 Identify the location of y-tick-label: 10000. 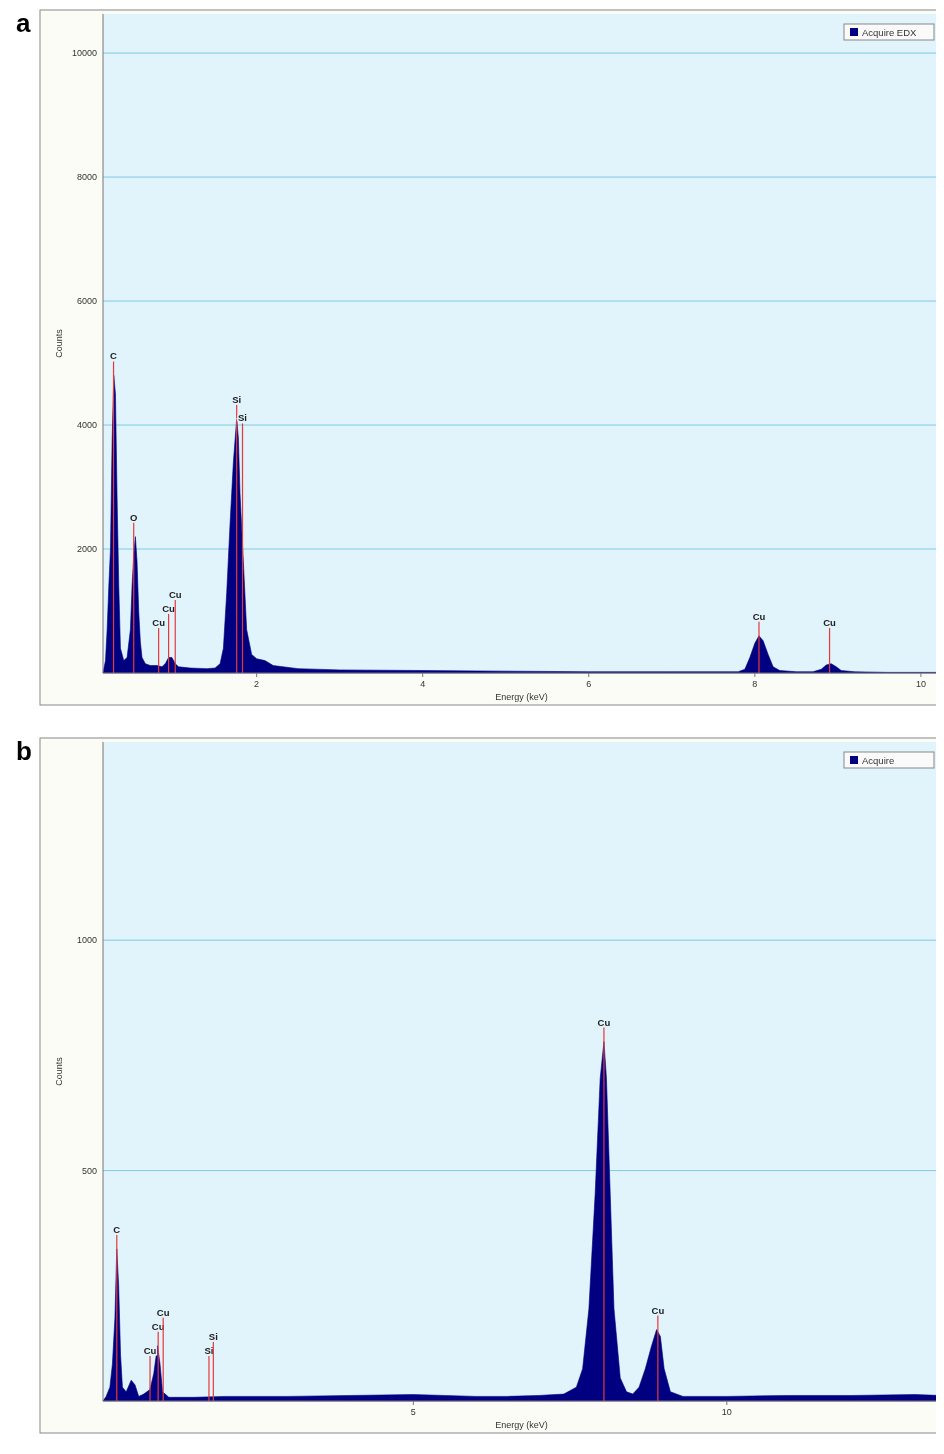
(84, 53).